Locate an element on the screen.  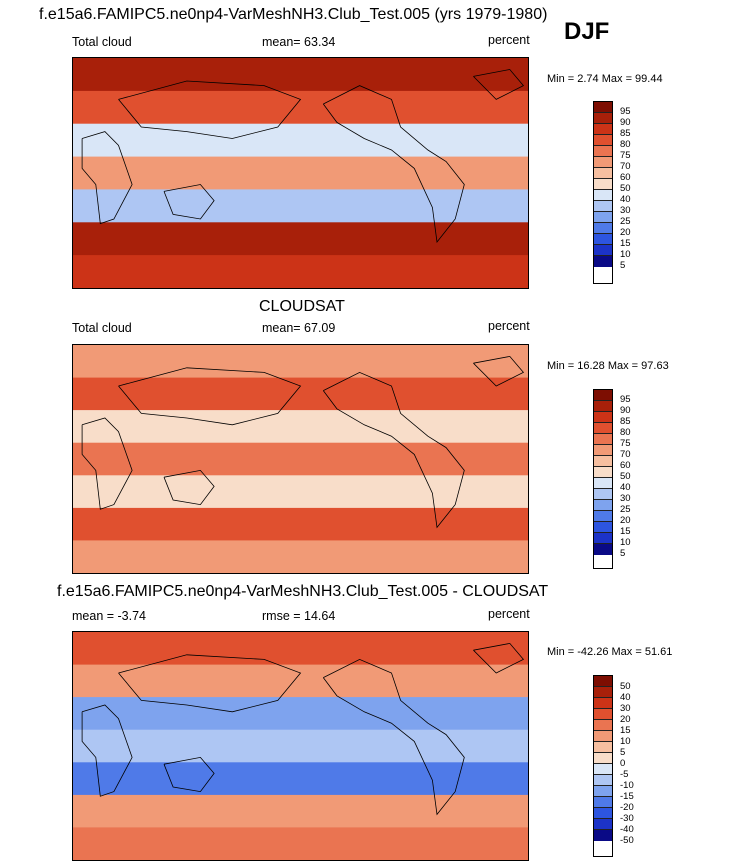
panel1-mean-label: mean= 63.34 is located at coordinates (299, 42).